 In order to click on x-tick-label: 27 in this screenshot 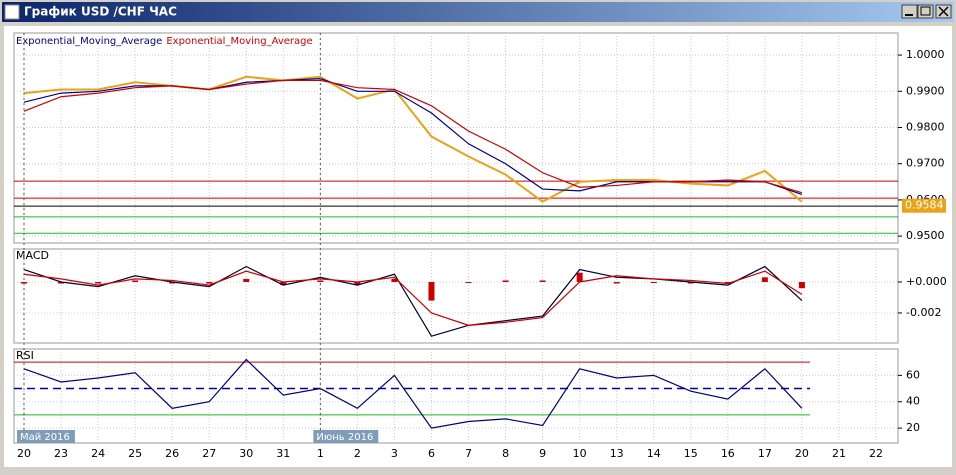, I will do `click(209, 453)`.